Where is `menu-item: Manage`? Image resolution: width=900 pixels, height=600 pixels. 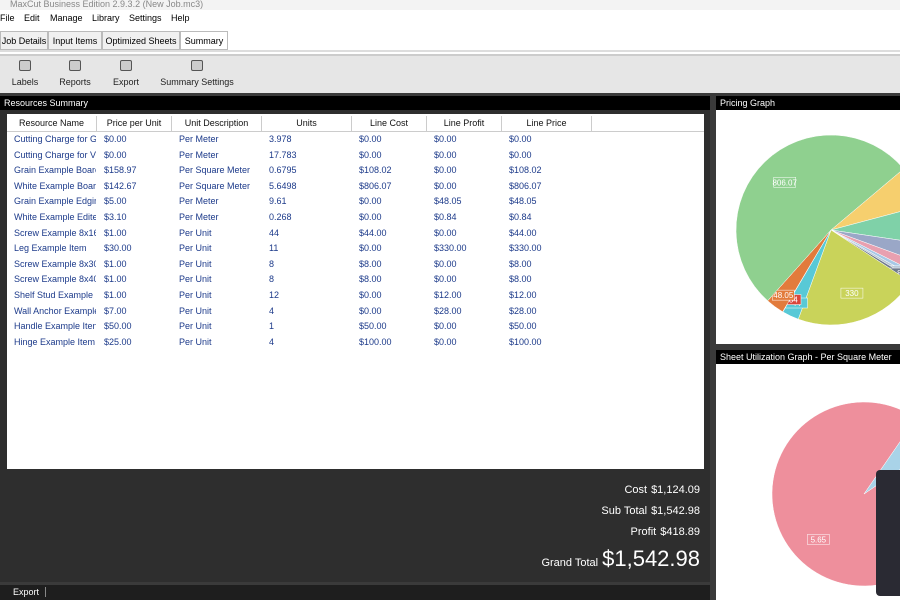 menu-item: Manage is located at coordinates (66, 18).